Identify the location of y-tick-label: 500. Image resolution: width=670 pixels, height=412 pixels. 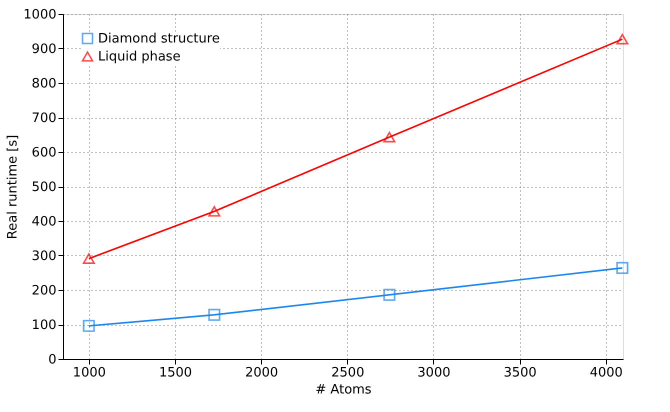
(44, 187).